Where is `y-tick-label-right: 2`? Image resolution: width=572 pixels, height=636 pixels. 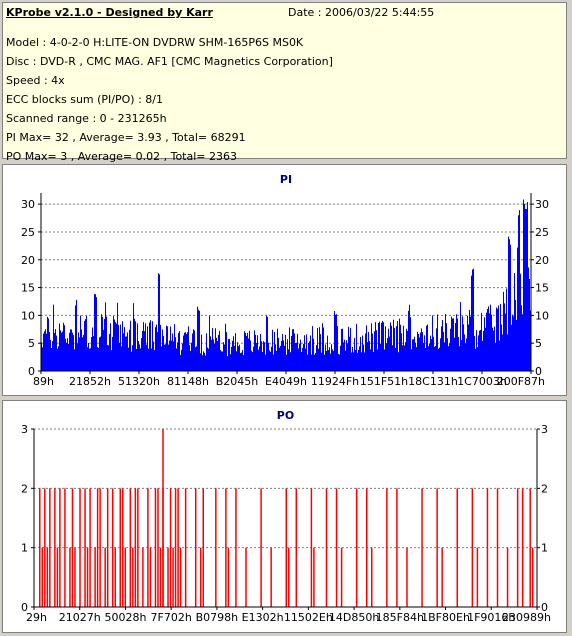 y-tick-label-right: 2 is located at coordinates (544, 488).